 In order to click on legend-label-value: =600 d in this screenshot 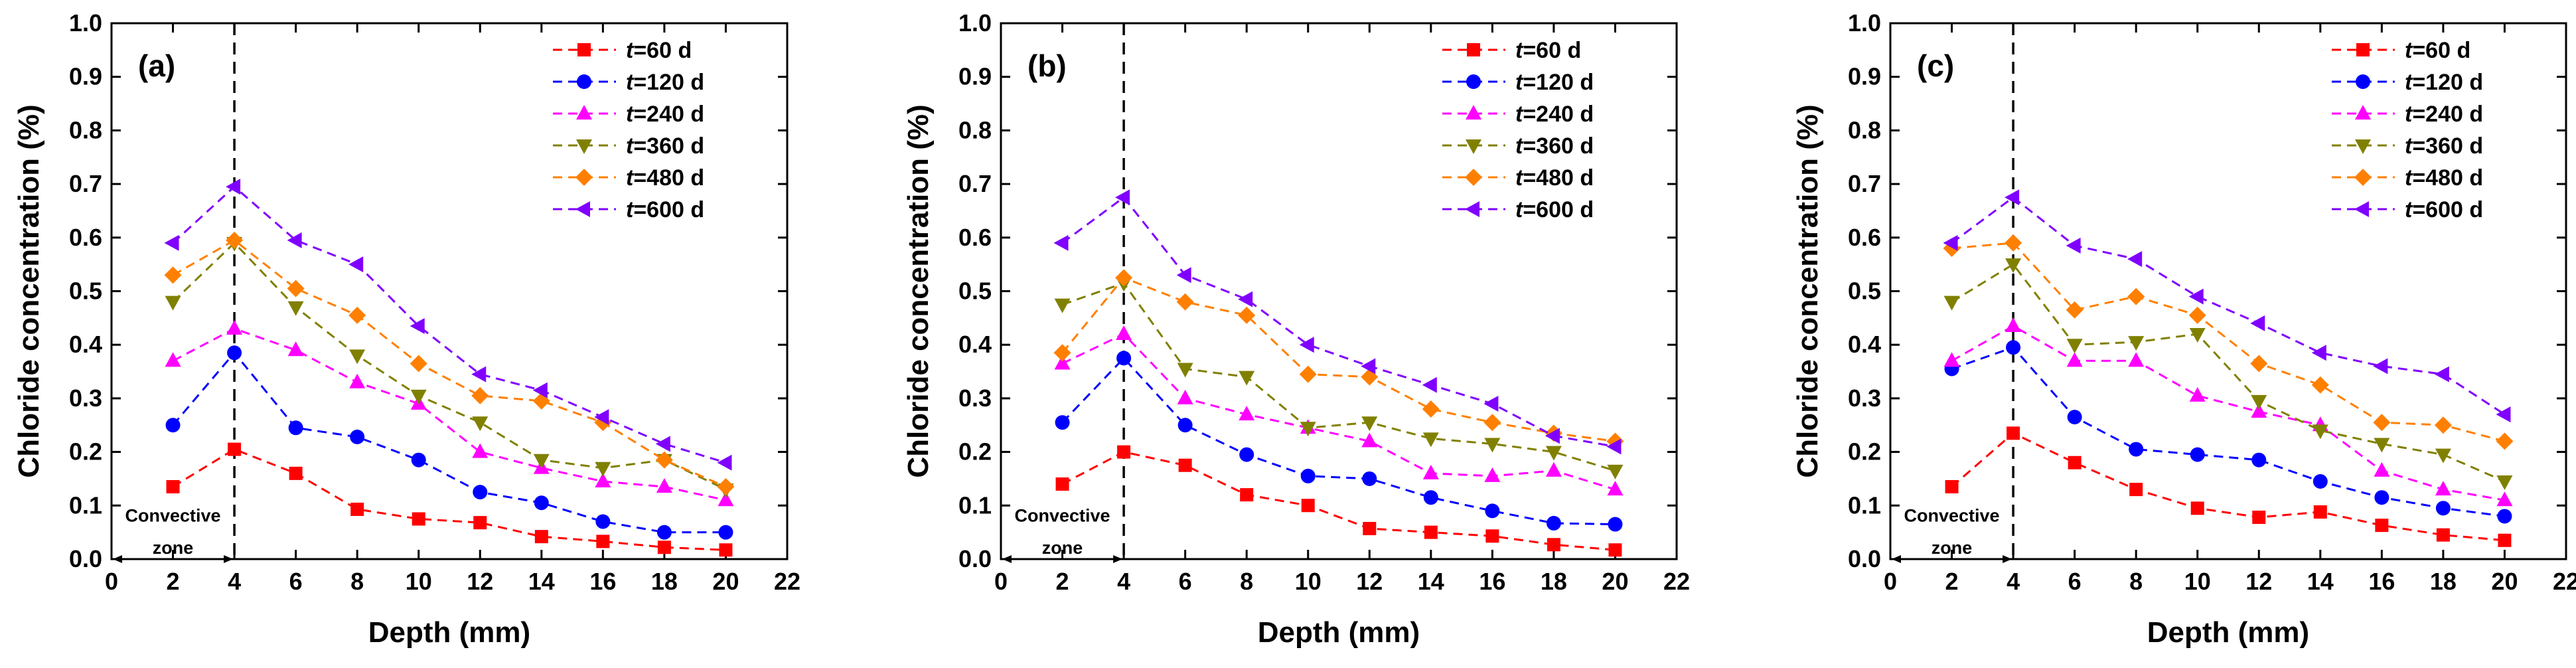, I will do `click(2448, 210)`.